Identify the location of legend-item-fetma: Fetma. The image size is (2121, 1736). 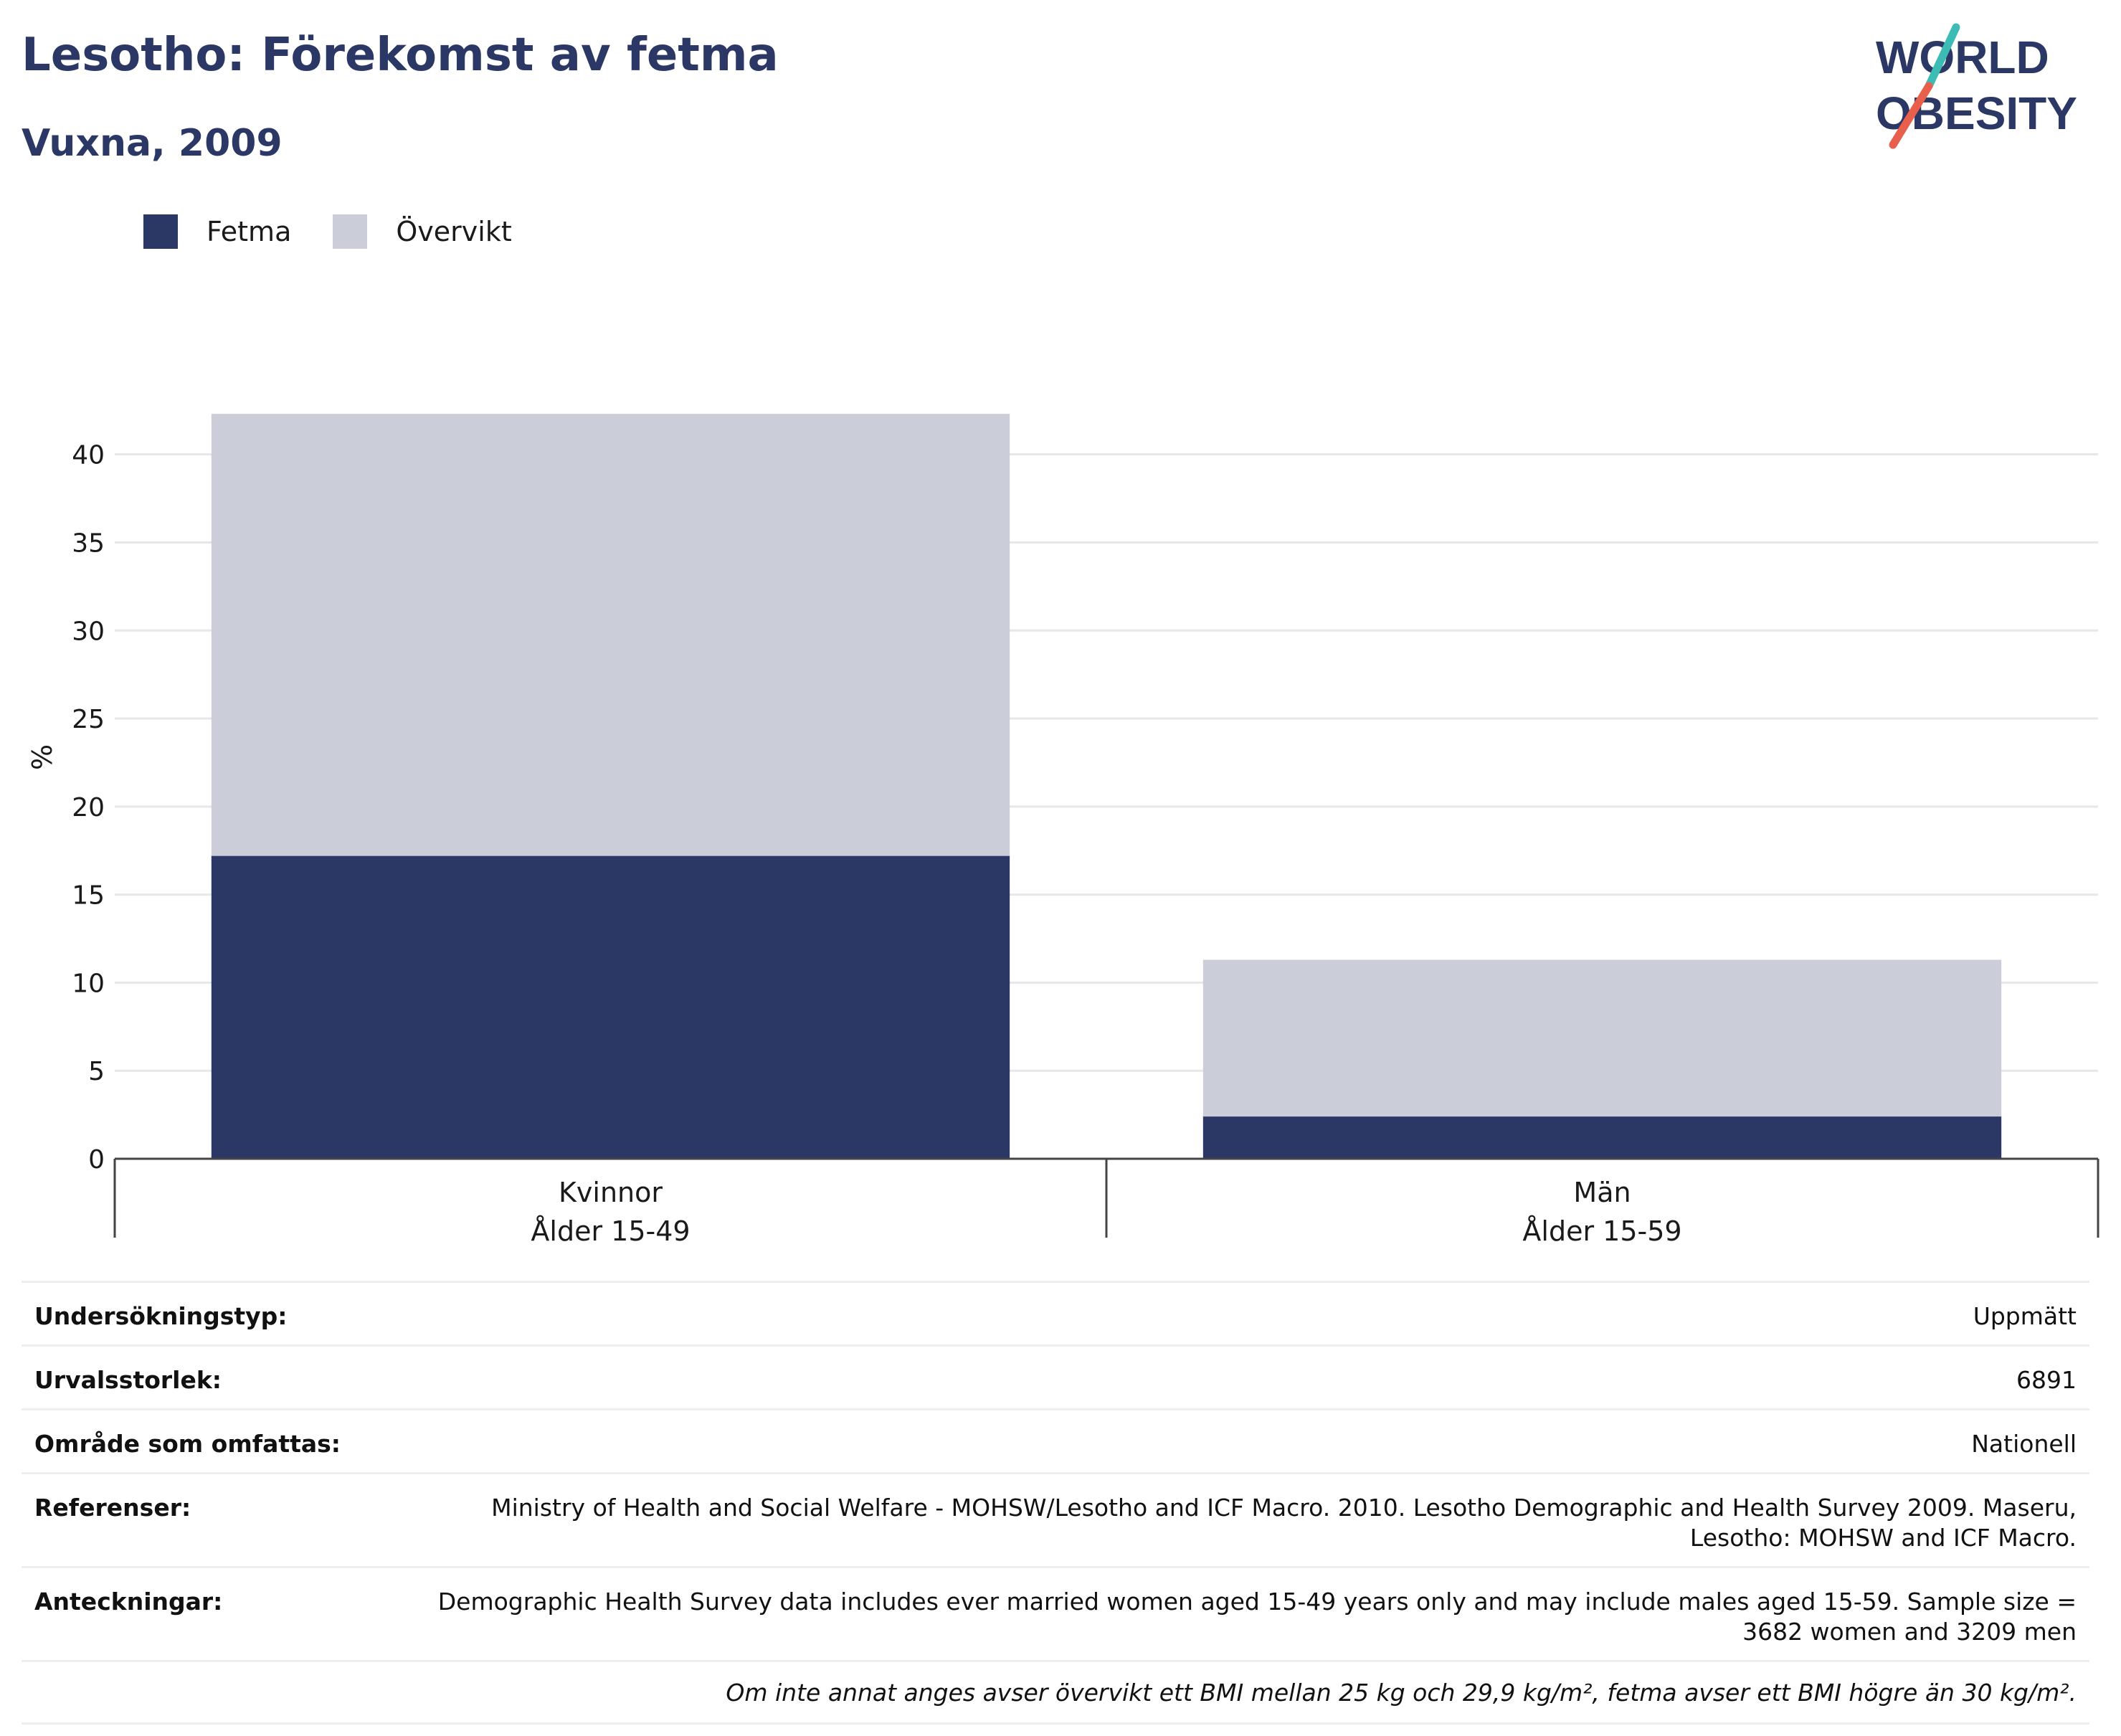
(217, 231).